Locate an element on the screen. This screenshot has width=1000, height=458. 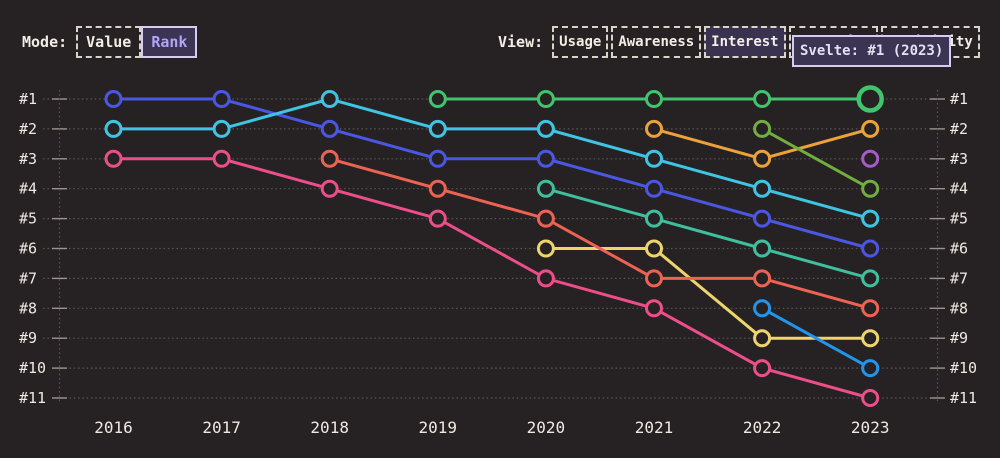
y-axis-label-right: #10 is located at coordinates (963, 368).